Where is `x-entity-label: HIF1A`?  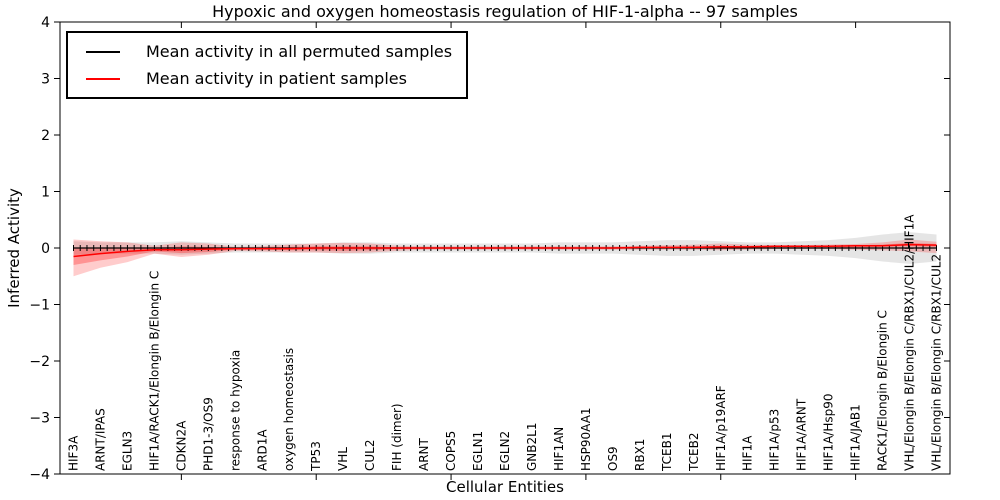 x-entity-label: HIF1A is located at coordinates (748, 453).